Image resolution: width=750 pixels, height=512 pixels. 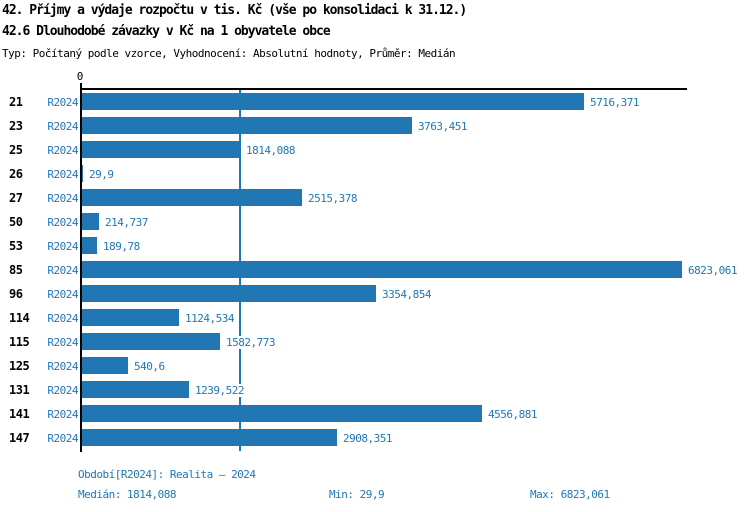 What do you see at coordinates (16, 126) in the screenshot?
I see `row-label-23: 23` at bounding box center [16, 126].